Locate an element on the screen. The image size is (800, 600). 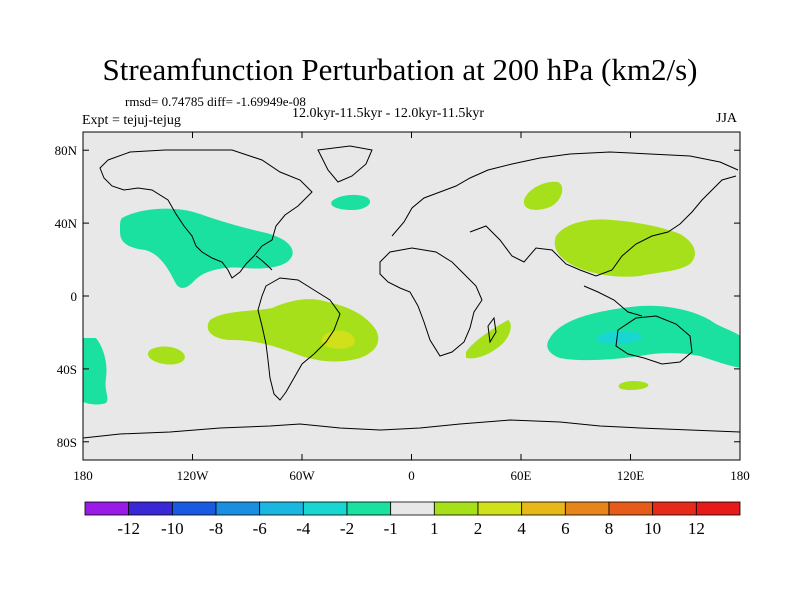
lat-tick-label: 80N is located at coordinates (66, 150).